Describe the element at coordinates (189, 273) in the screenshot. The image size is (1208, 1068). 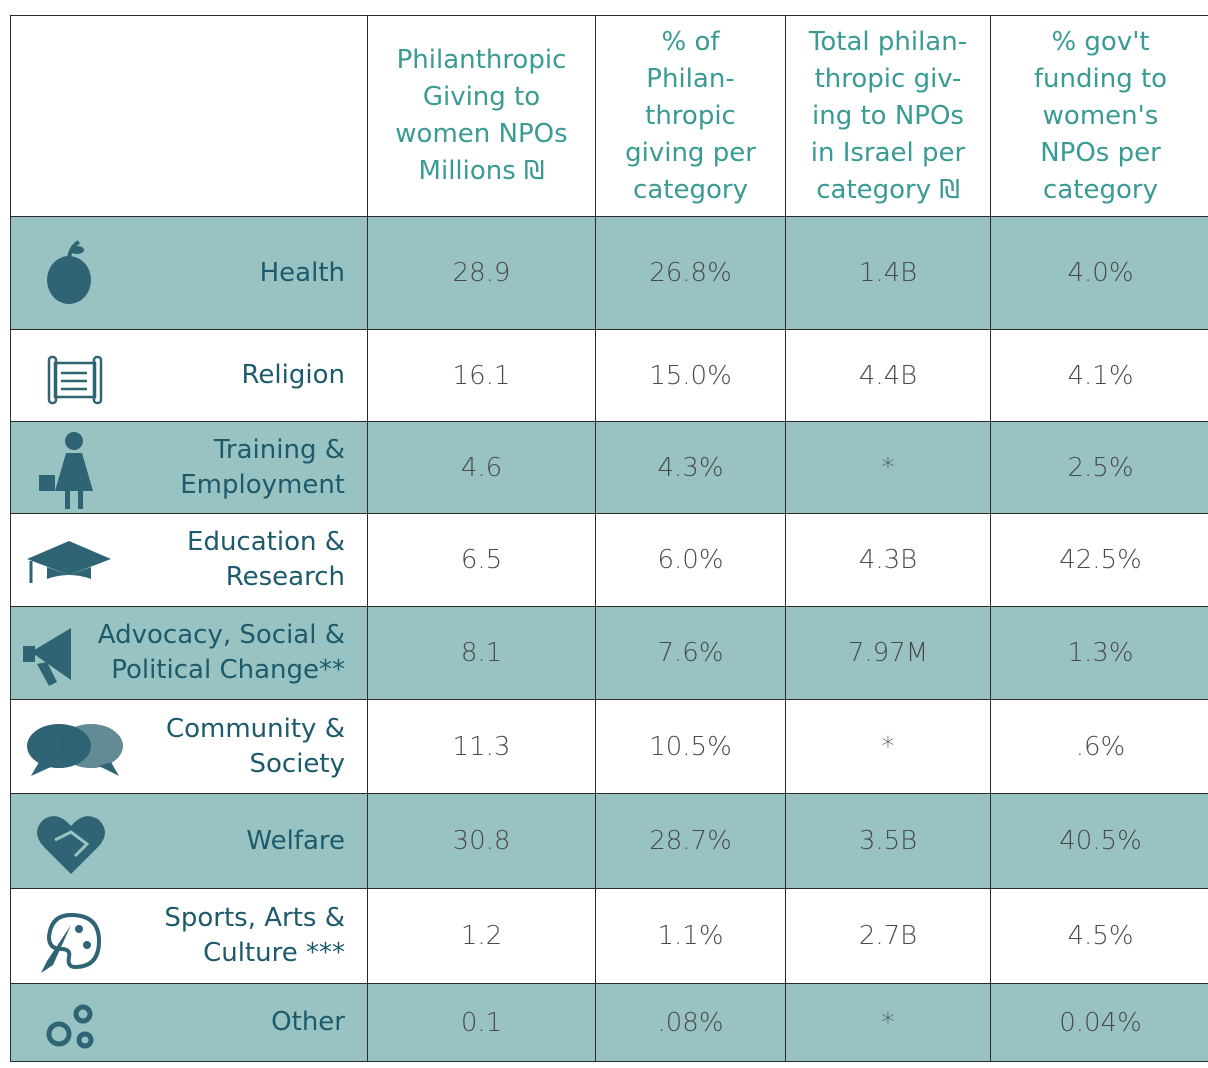
I see `category-label: Health` at that location.